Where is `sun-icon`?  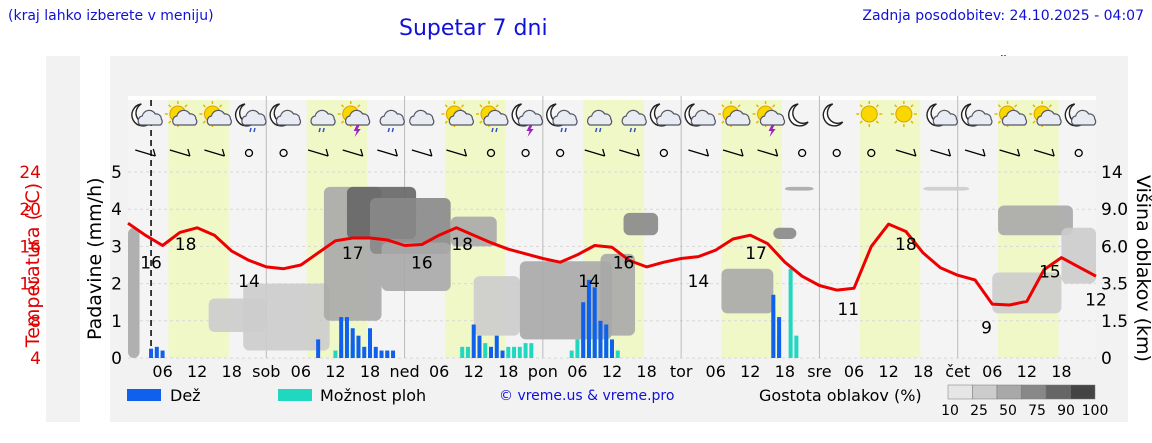 sun-icon is located at coordinates (903, 114).